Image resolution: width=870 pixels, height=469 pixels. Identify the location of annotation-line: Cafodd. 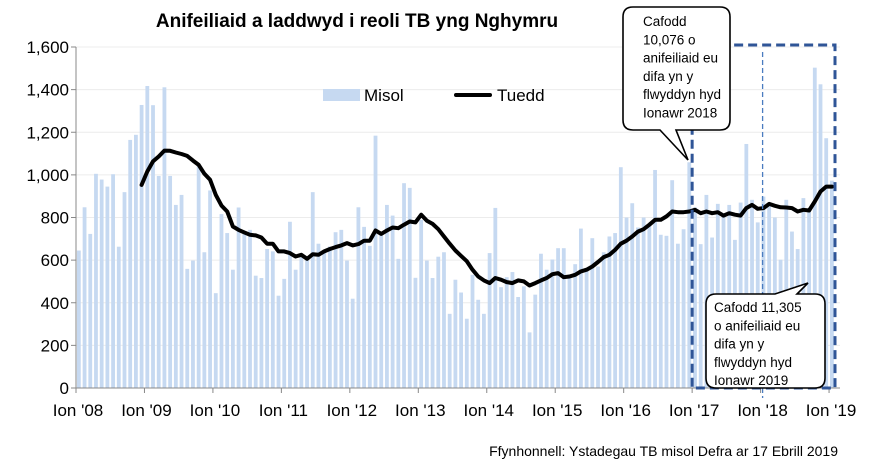
(665, 21).